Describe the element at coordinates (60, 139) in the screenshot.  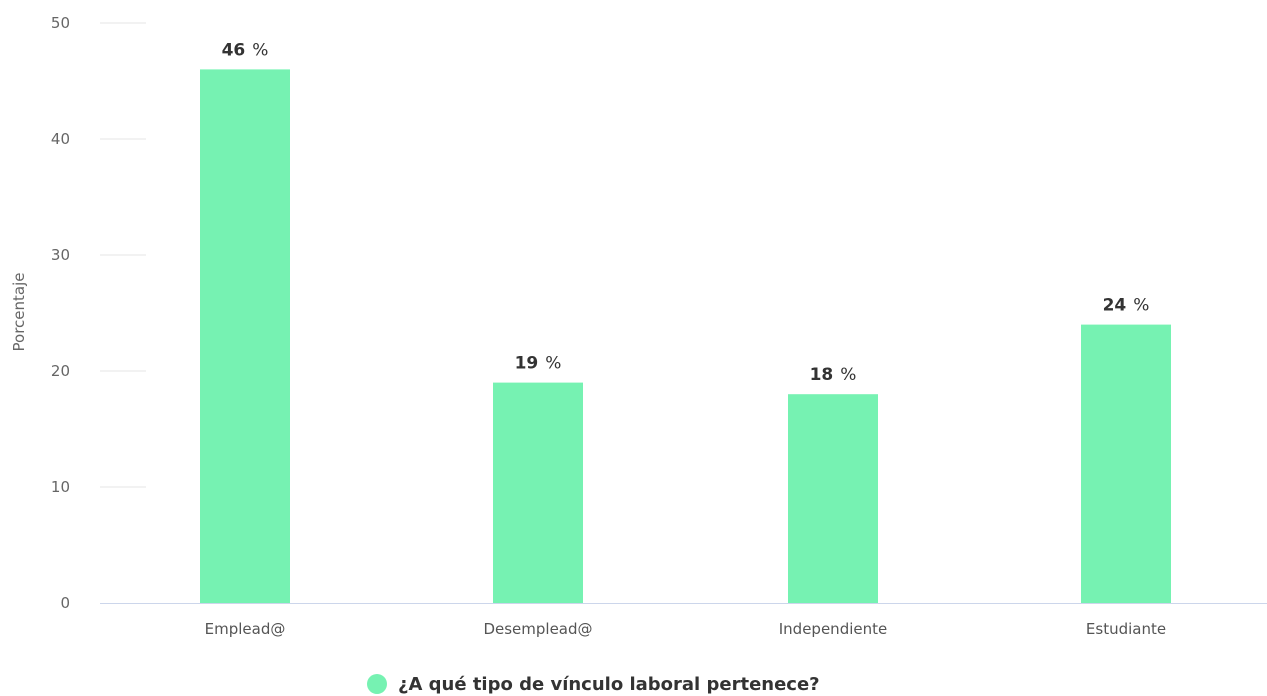
I see `y-tick-label-40: 40` at that location.